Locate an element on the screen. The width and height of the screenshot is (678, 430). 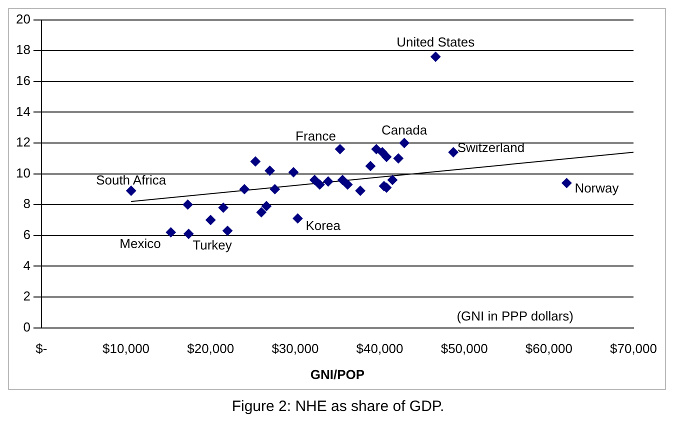
x-tick-label: $30,000 is located at coordinates (295, 348).